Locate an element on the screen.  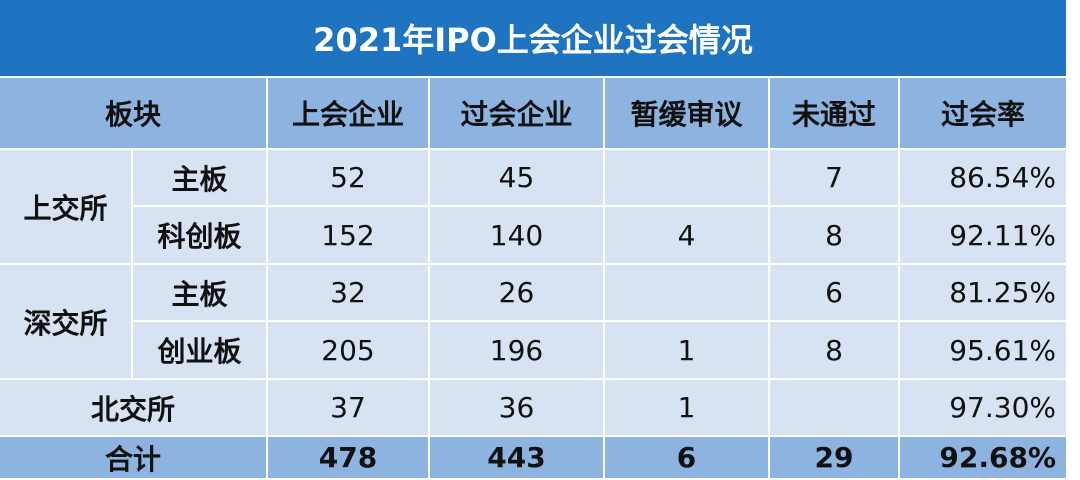
total-label: 合计 is located at coordinates (134, 458).